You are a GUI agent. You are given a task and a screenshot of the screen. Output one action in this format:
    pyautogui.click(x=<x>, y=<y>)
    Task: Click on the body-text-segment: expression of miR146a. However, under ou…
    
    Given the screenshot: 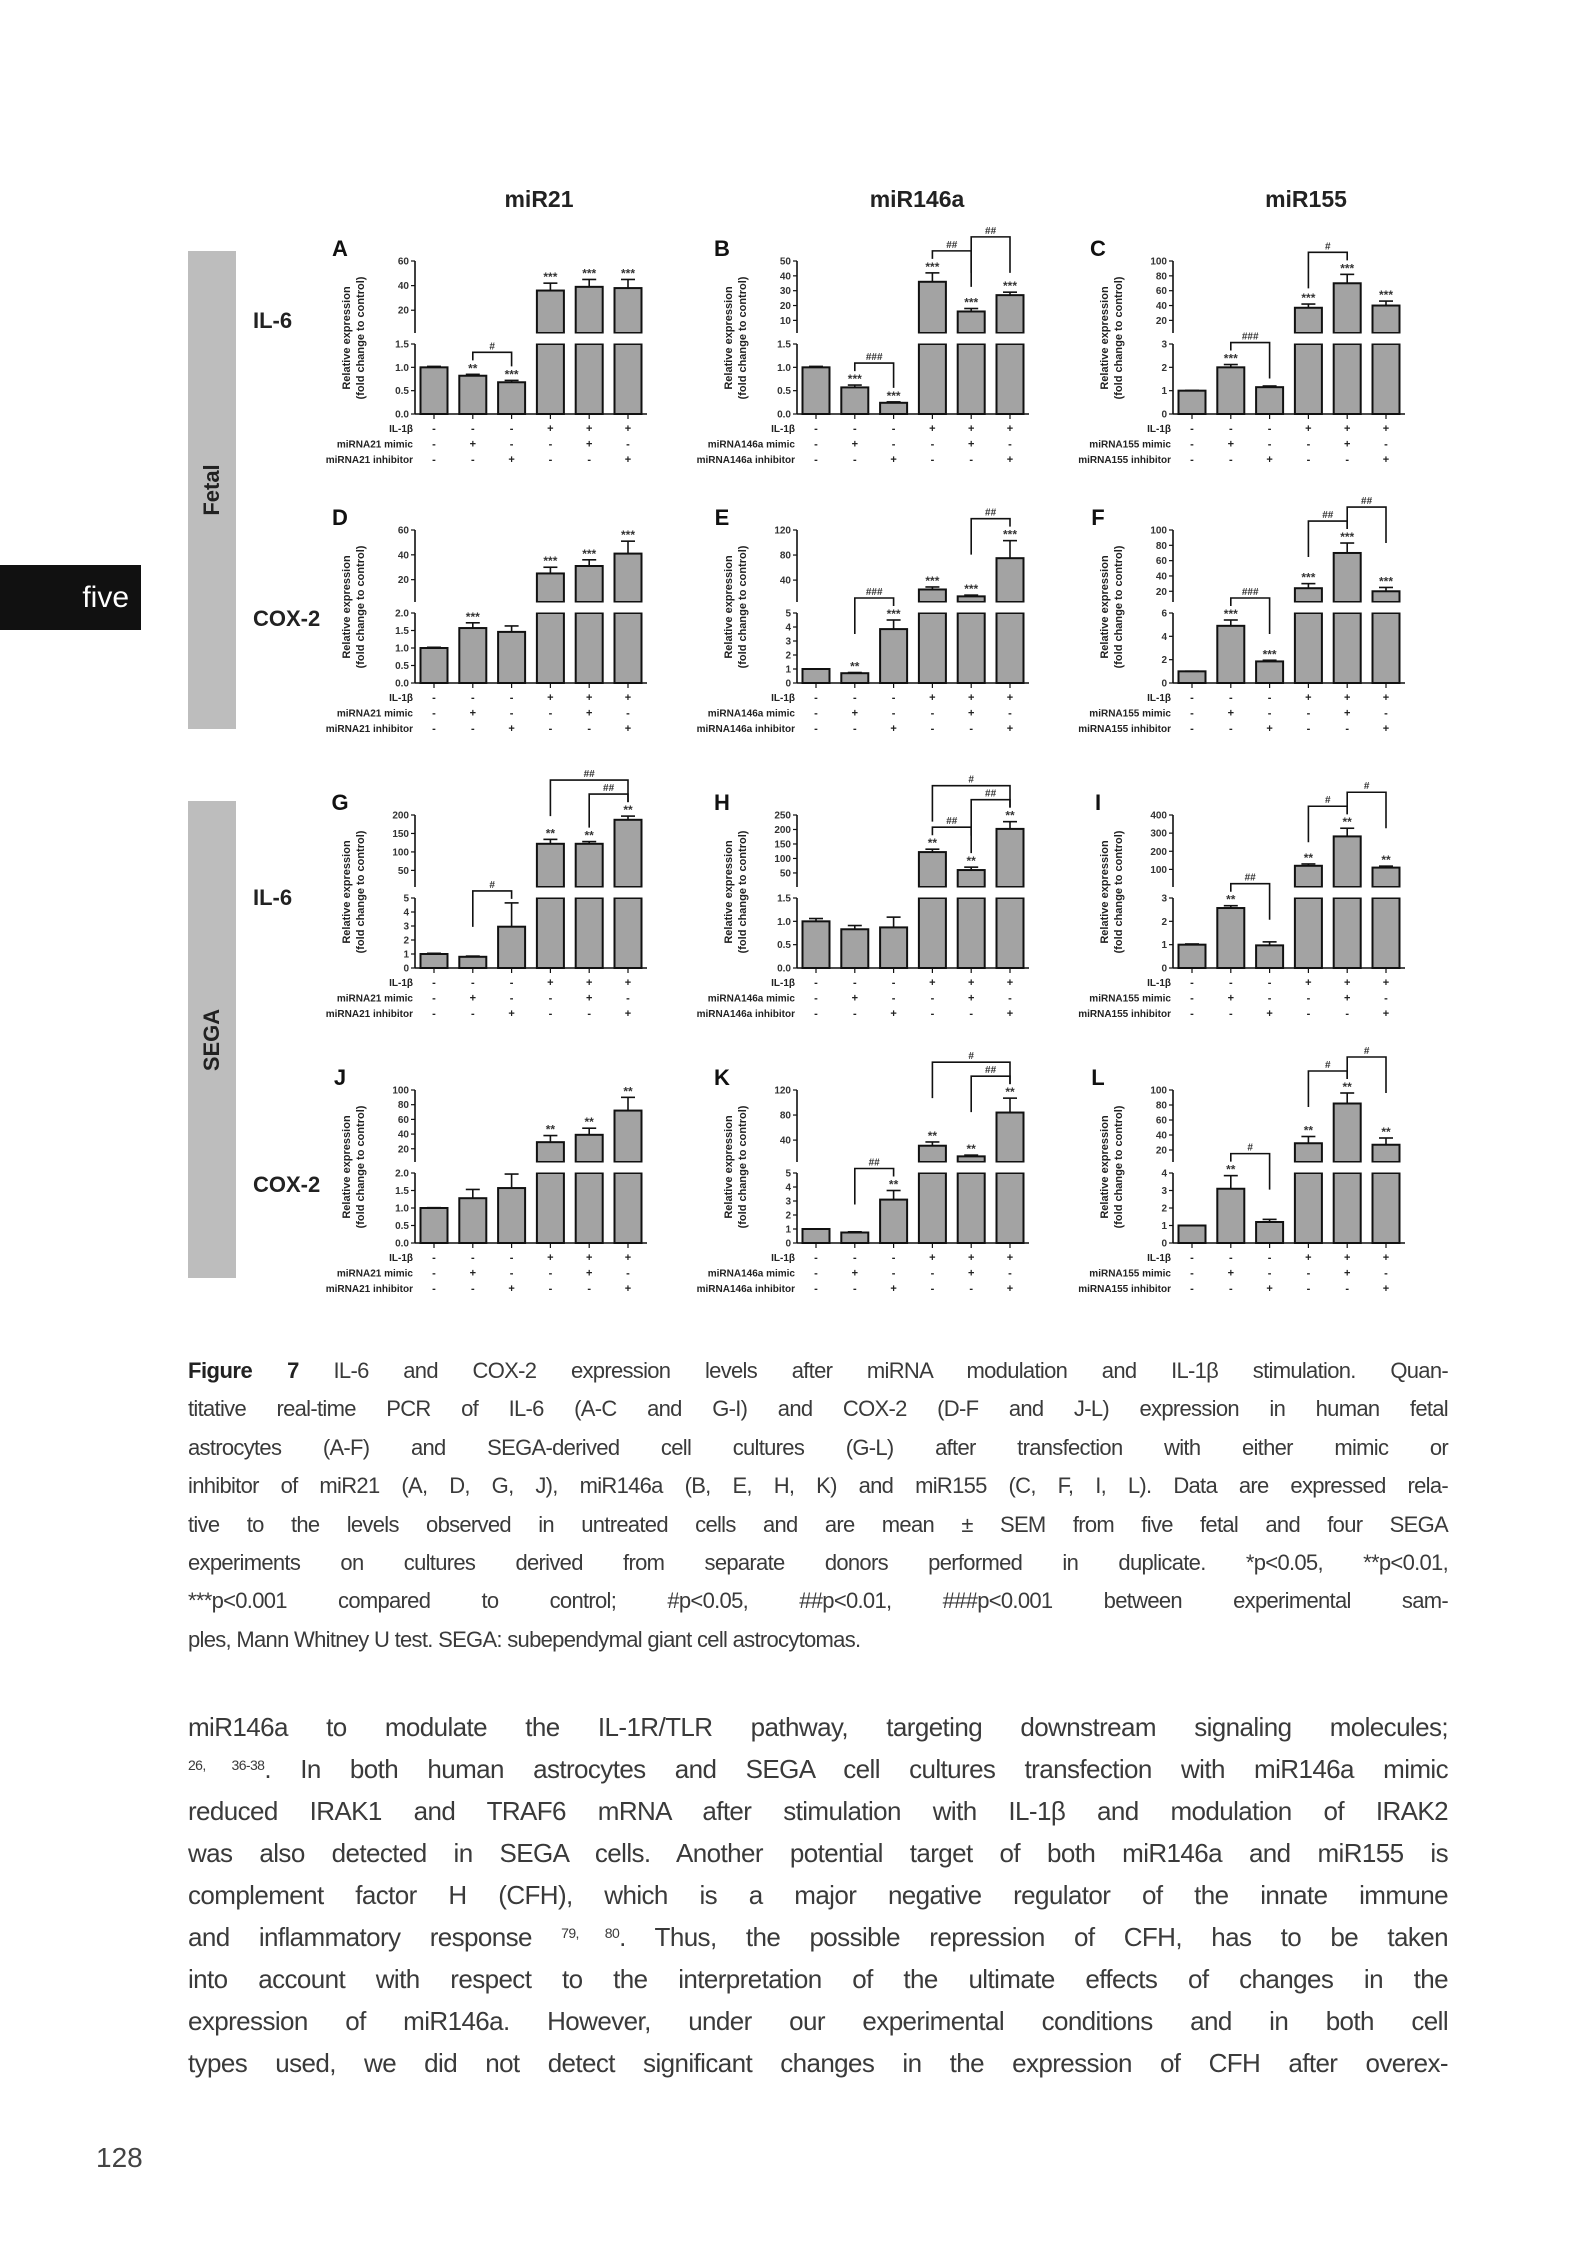 What is the action you would take?
    pyautogui.click(x=818, y=2021)
    